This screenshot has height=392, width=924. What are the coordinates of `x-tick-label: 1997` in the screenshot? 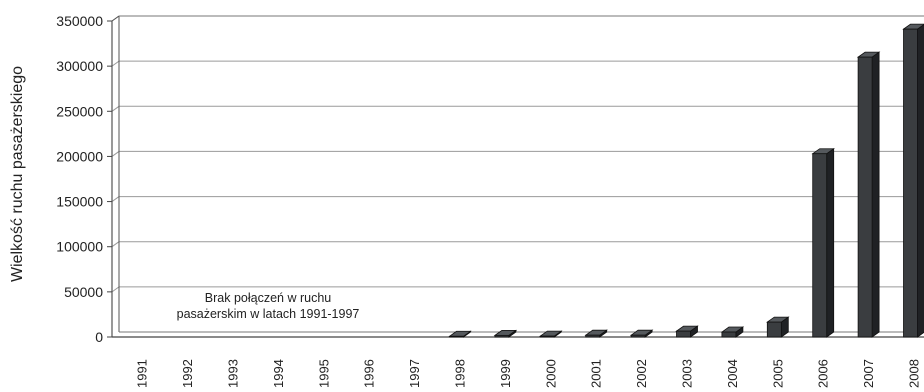 It's located at (414, 373).